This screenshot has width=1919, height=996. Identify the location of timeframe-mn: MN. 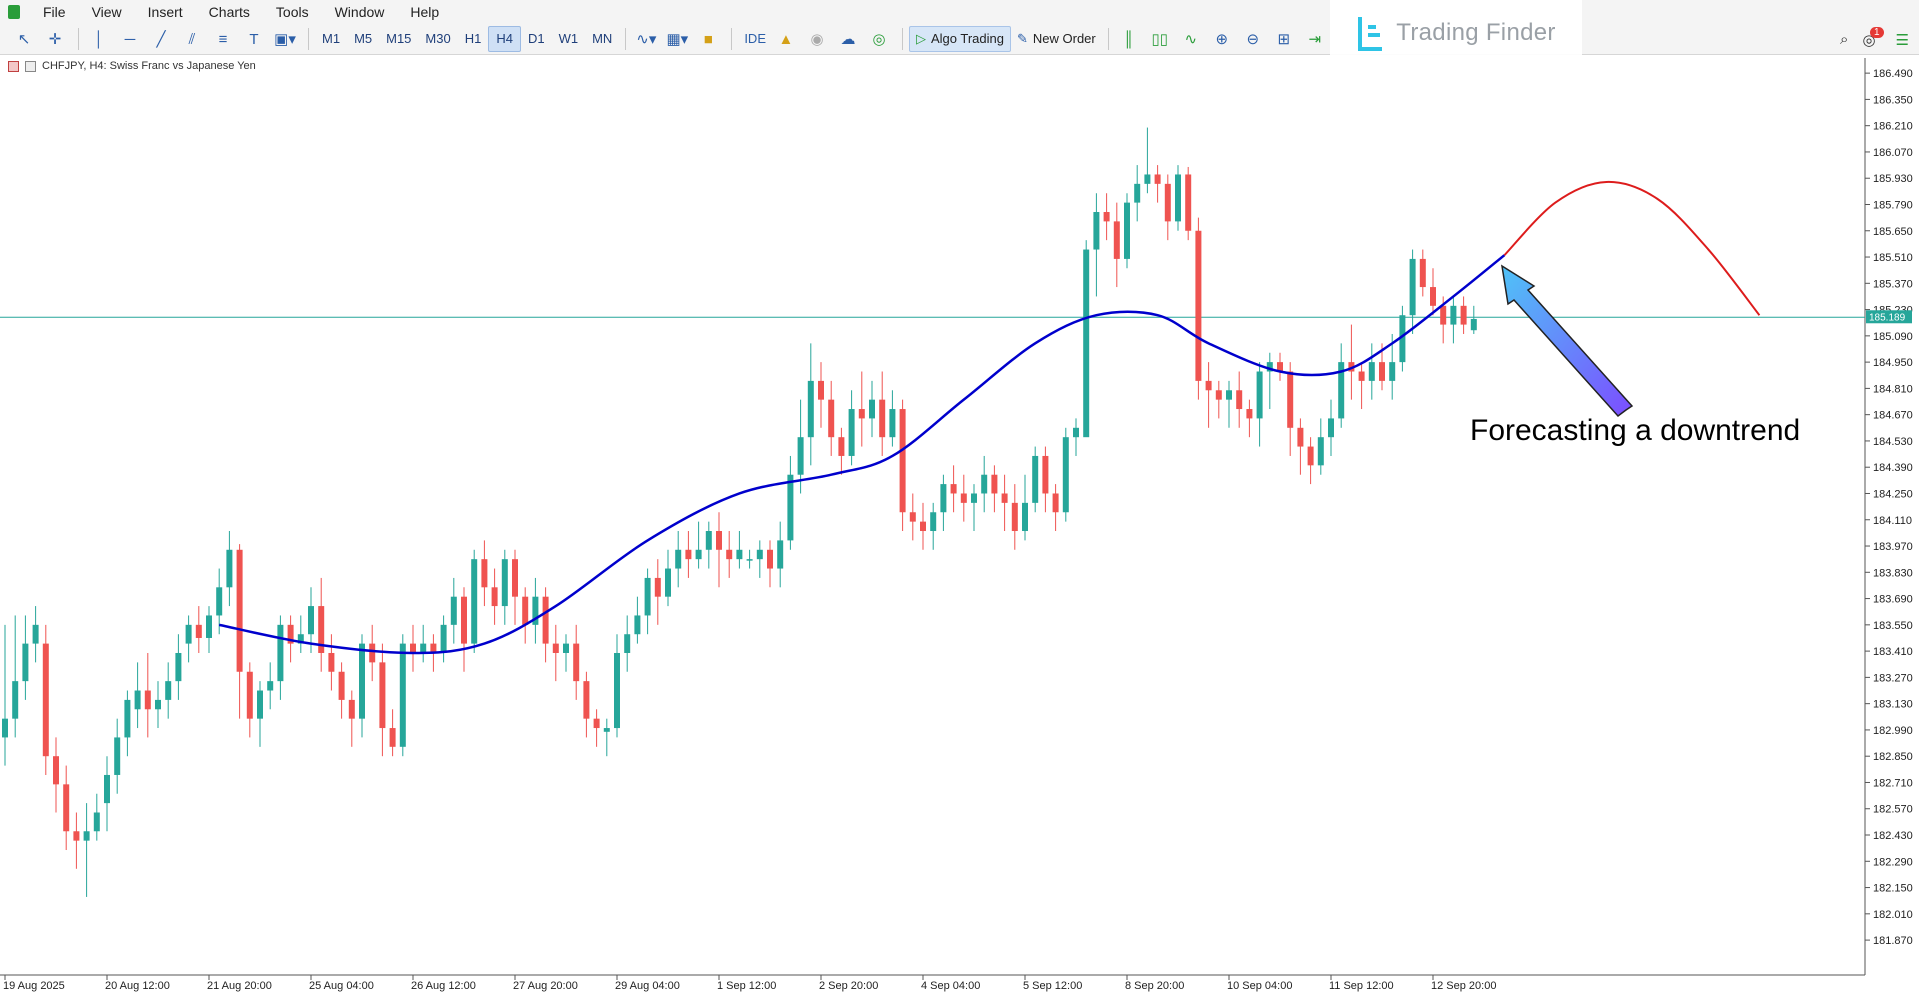
(602, 38).